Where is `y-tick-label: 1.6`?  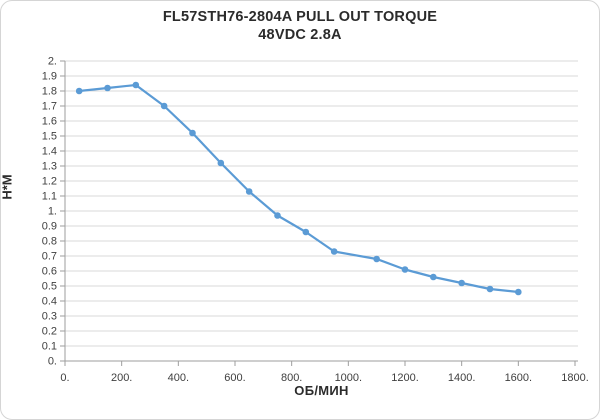
y-tick-label: 1.6 is located at coordinates (49, 122).